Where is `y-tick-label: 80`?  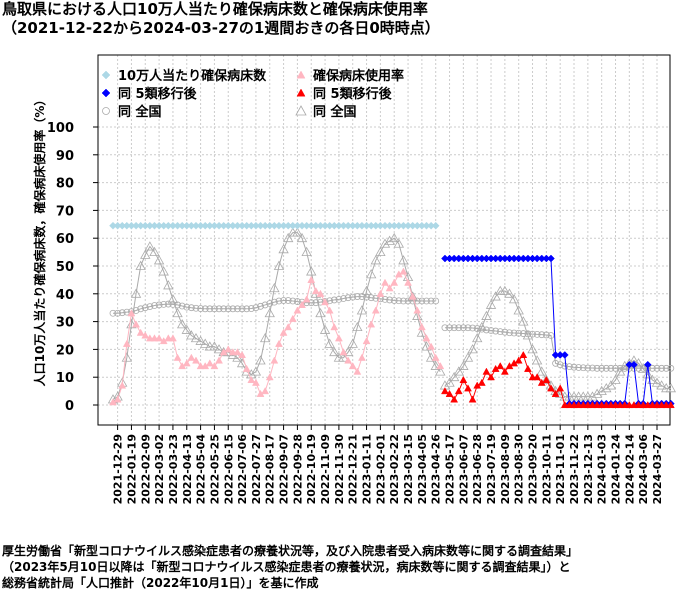
y-tick-label: 80 is located at coordinates (65, 184).